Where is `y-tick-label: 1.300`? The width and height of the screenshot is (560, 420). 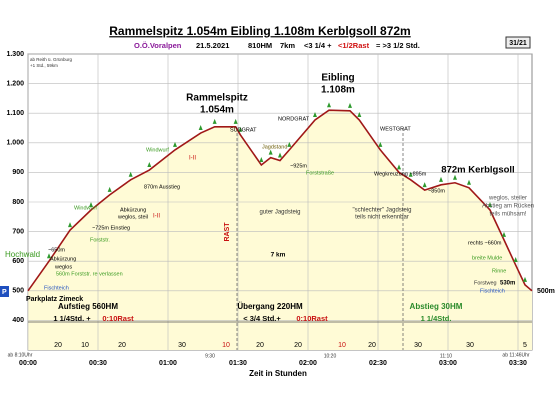
y-tick-label: 1.300 is located at coordinates (15, 54).